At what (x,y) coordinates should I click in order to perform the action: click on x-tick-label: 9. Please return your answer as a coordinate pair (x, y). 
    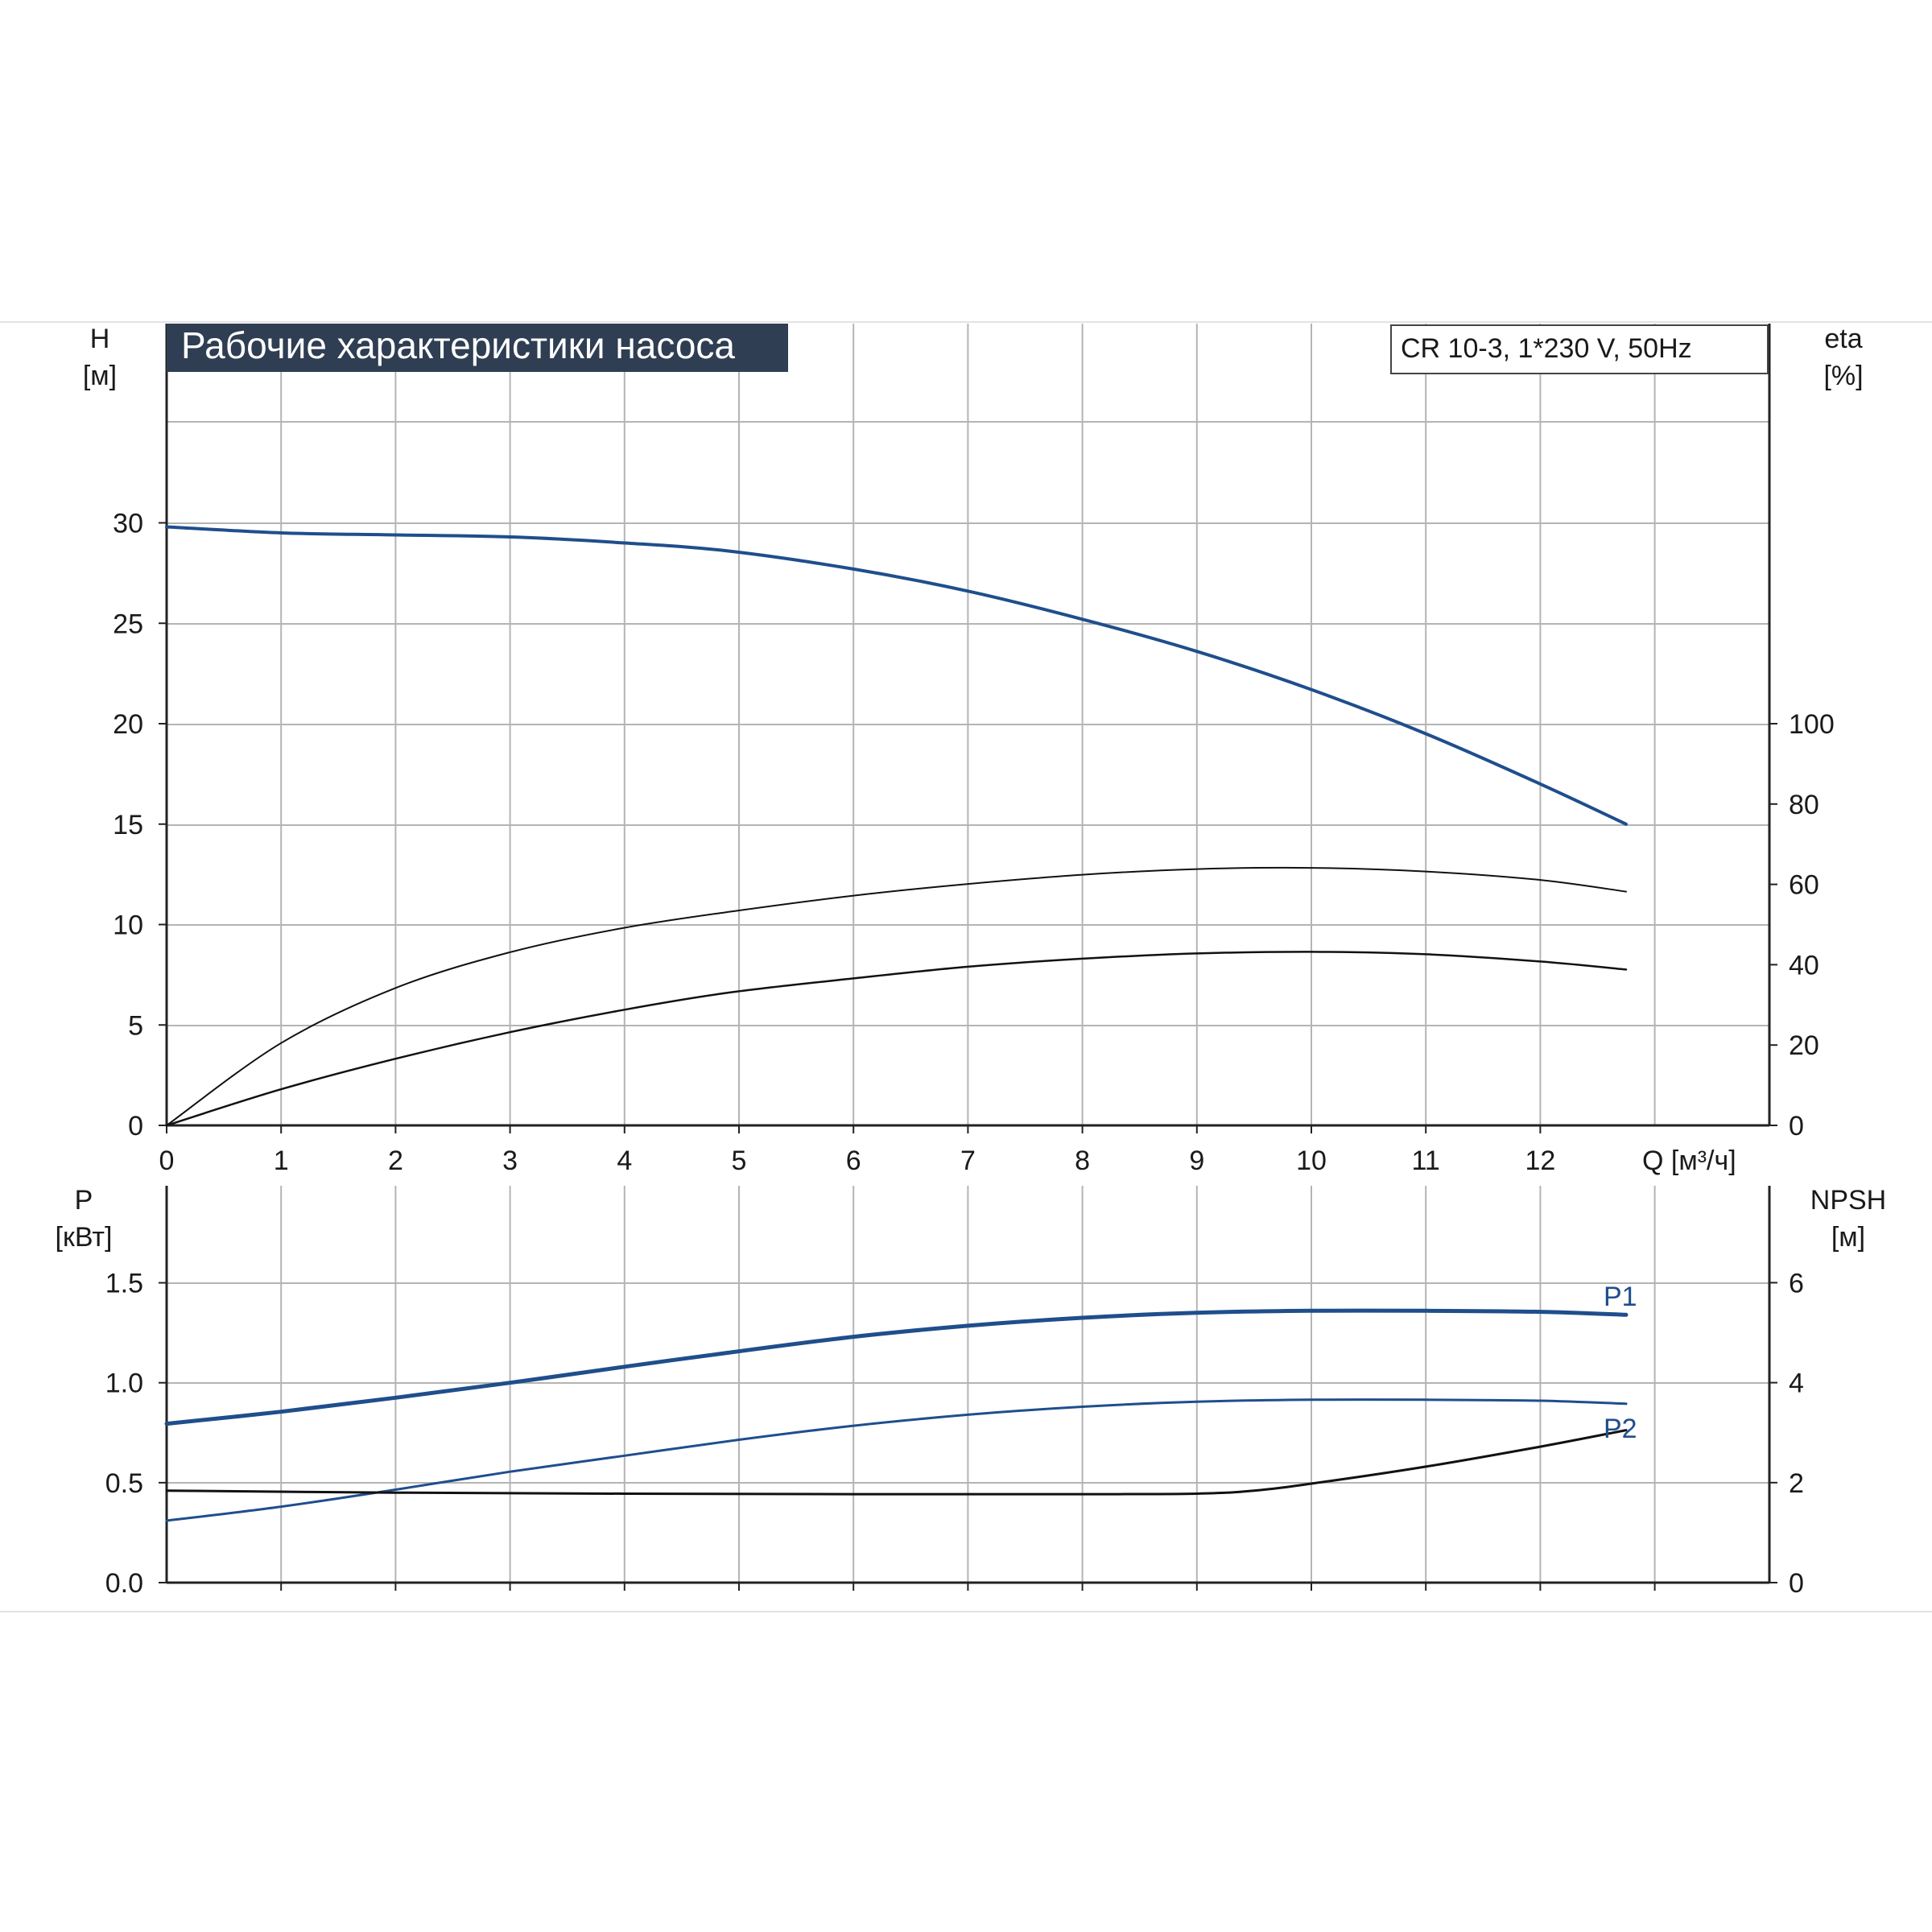
    Looking at the image, I should click on (1196, 1161).